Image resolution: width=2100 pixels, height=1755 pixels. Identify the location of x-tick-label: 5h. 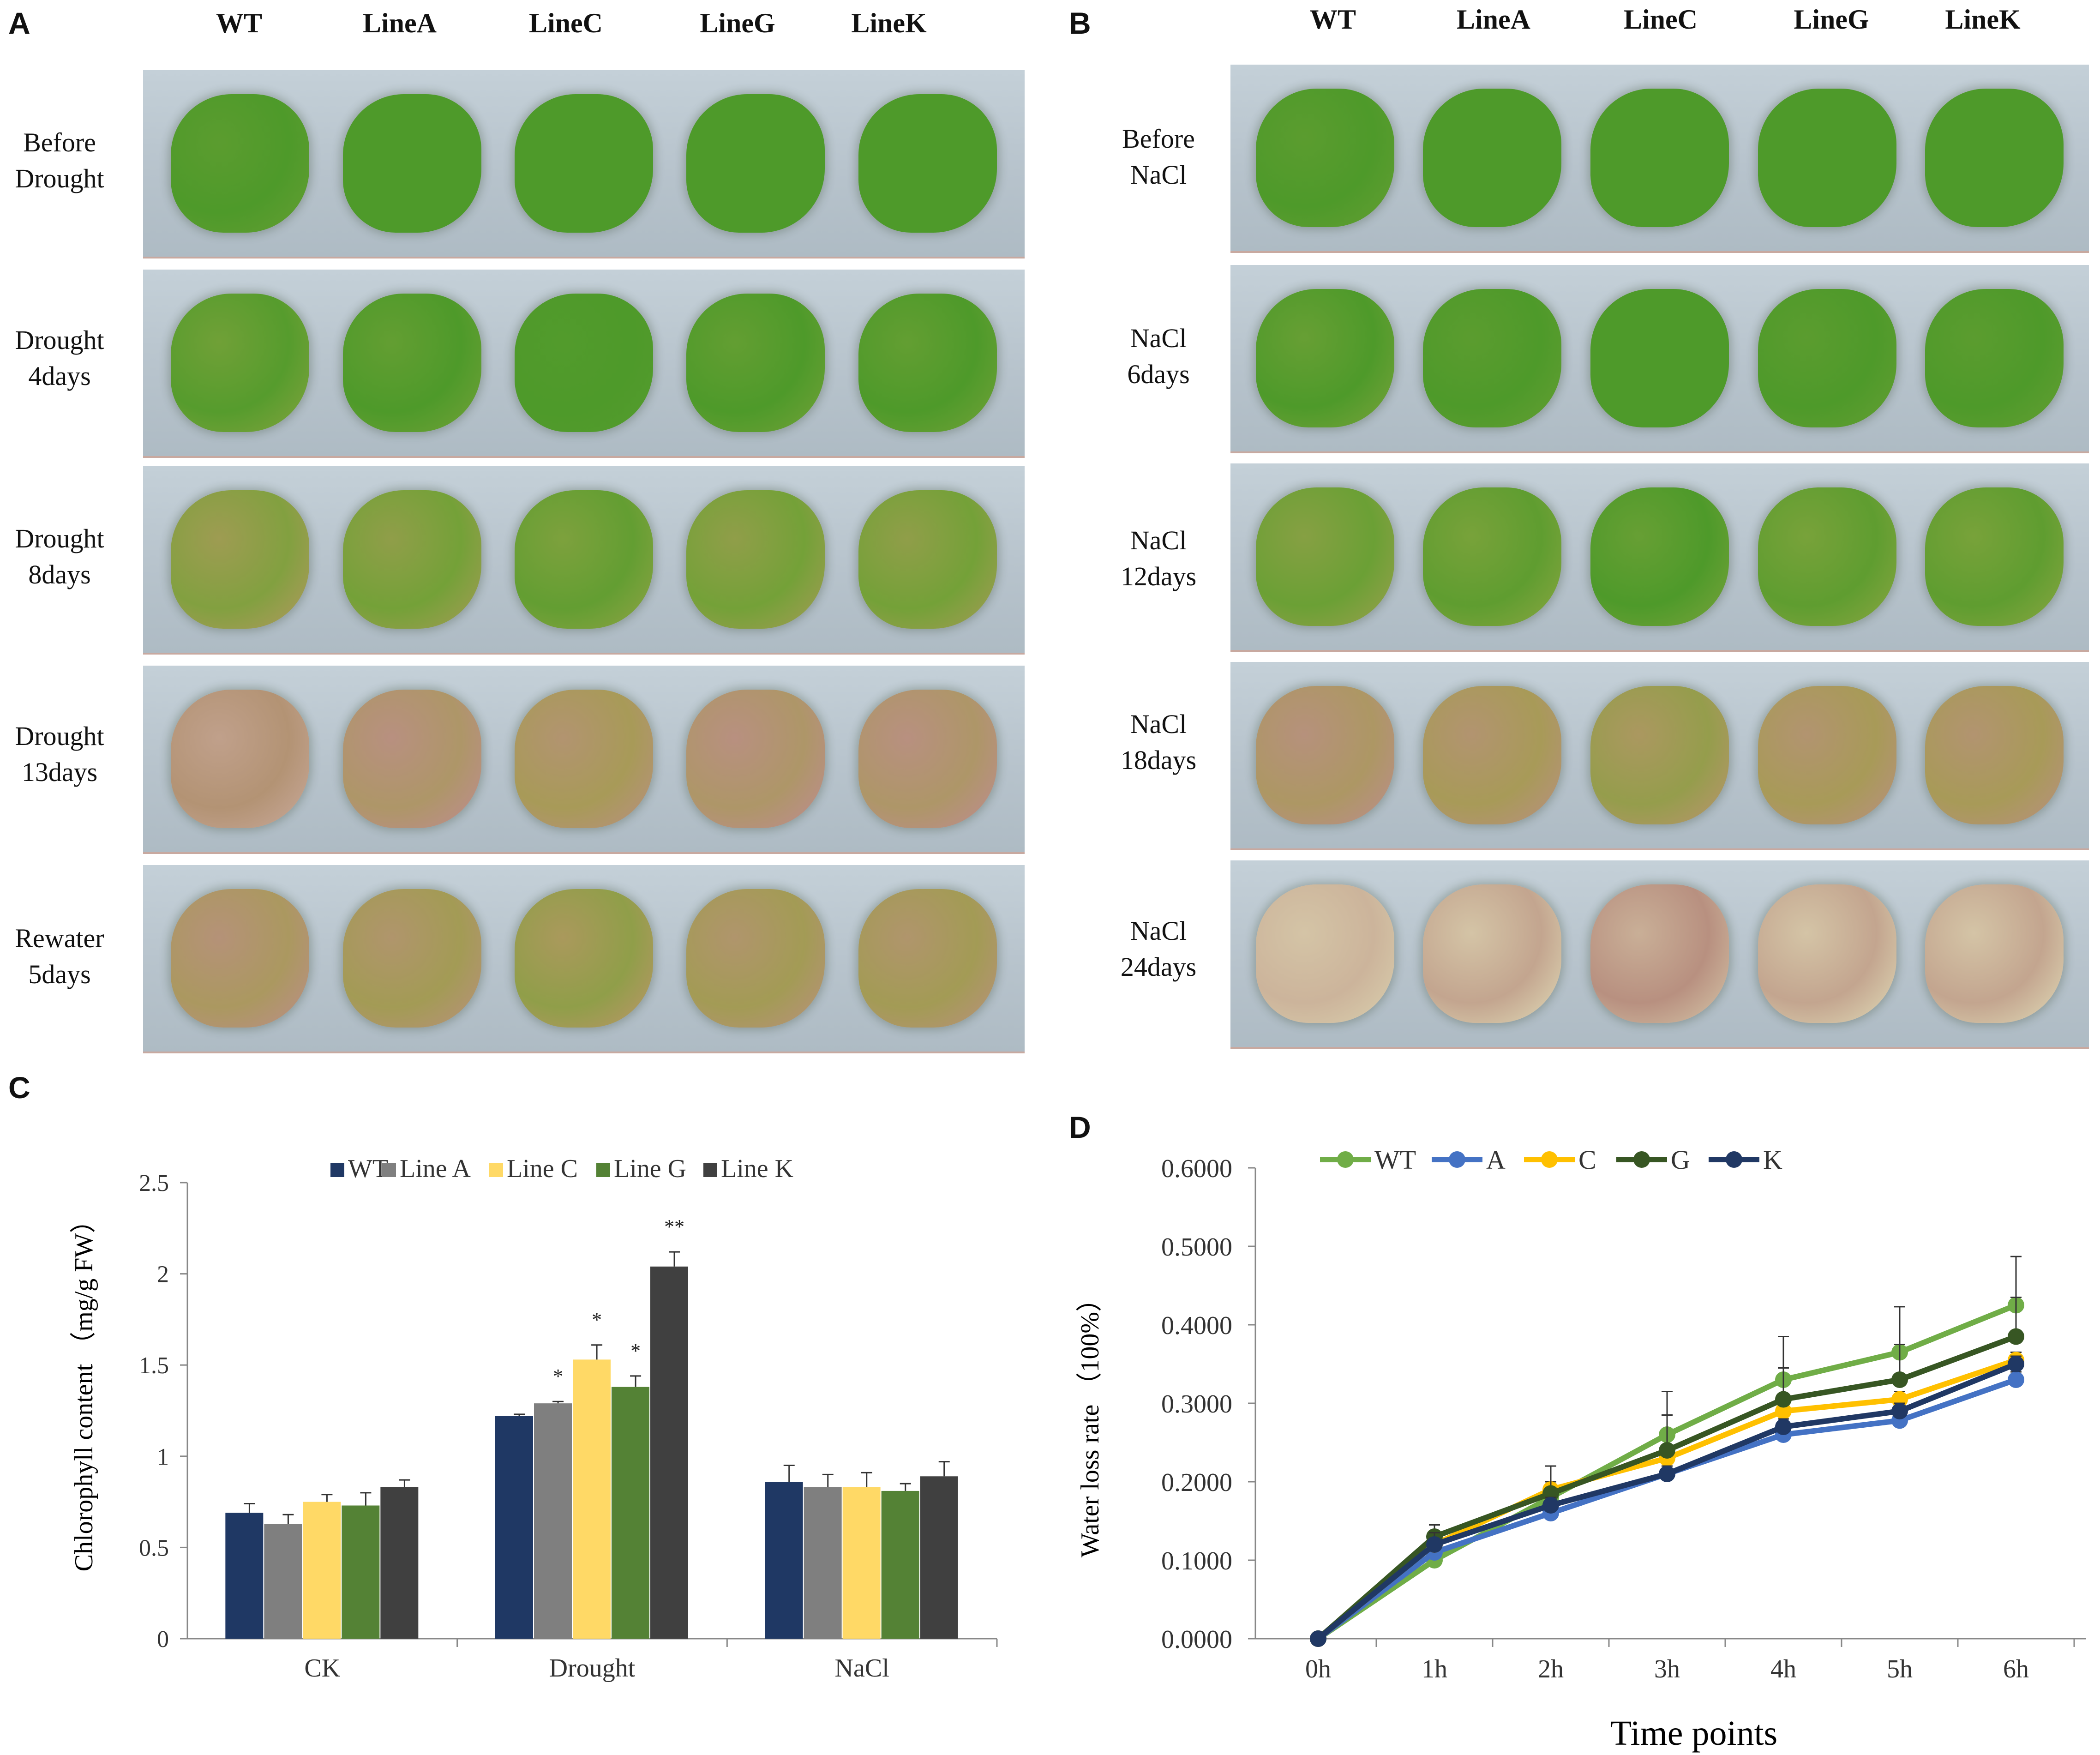
(1900, 1669).